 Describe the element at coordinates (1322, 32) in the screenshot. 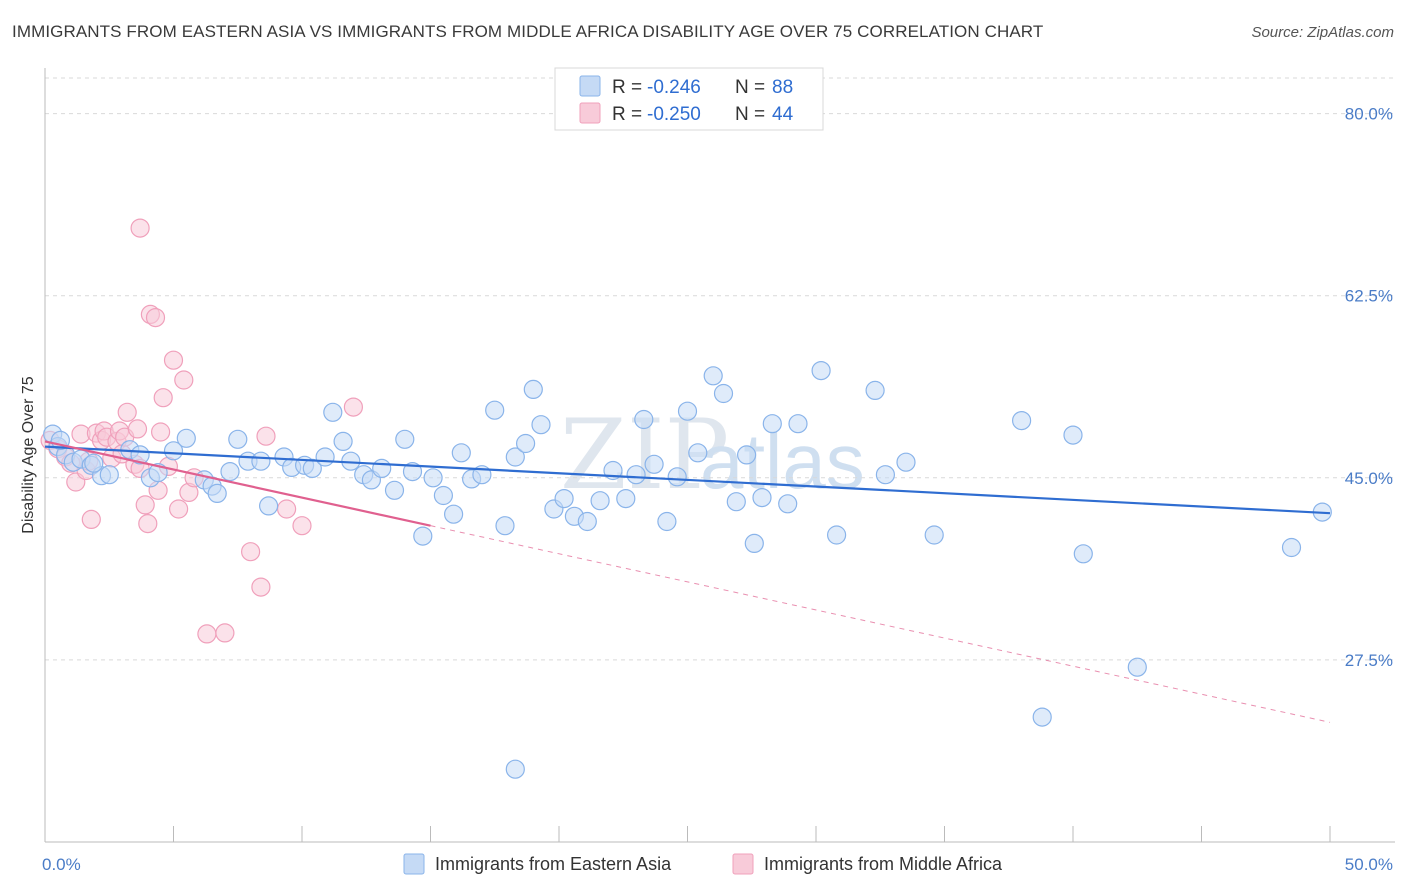

I see `source-label: Source: ZipAtlas.com` at that location.